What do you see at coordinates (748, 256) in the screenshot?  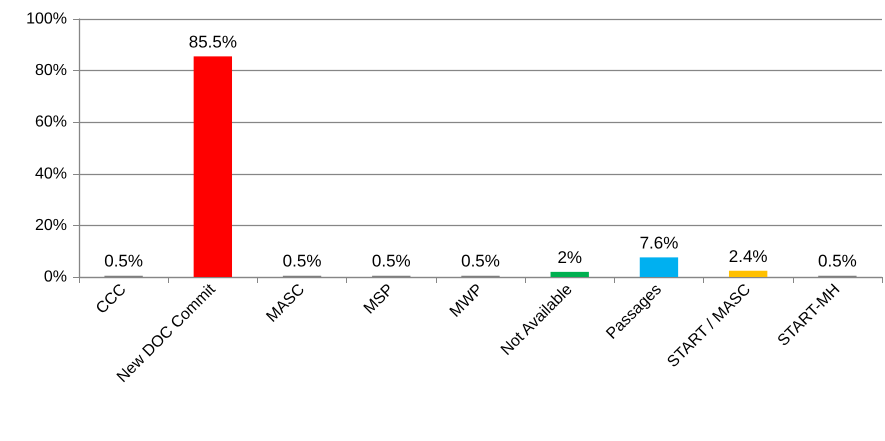 I see `data-label: 2.4%` at bounding box center [748, 256].